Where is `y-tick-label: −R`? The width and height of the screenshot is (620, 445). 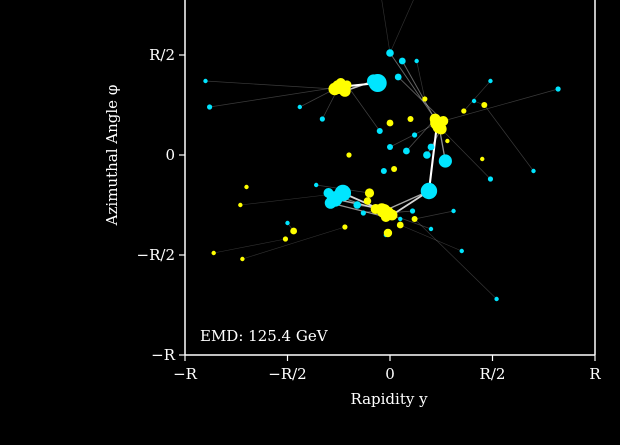 y-tick-label: −R is located at coordinates (163, 355).